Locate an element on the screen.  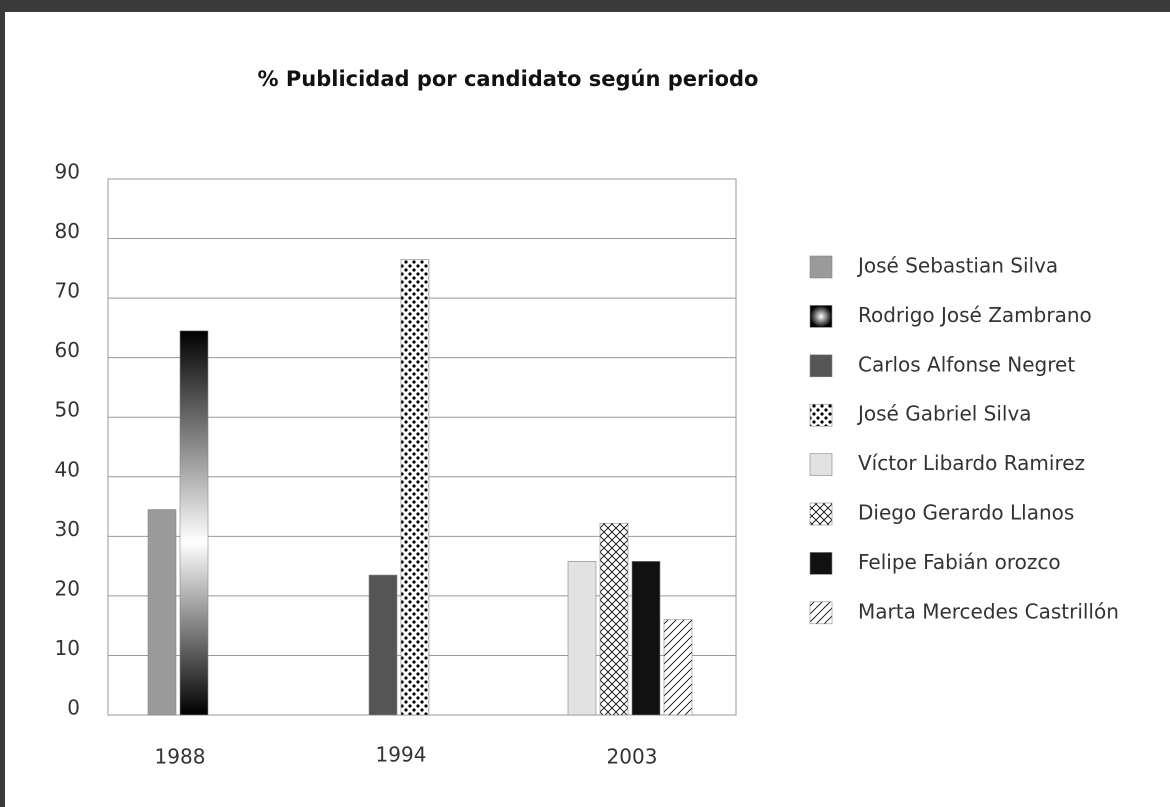
legend-label: Marta Mercedes Castrillón is located at coordinates (988, 611).